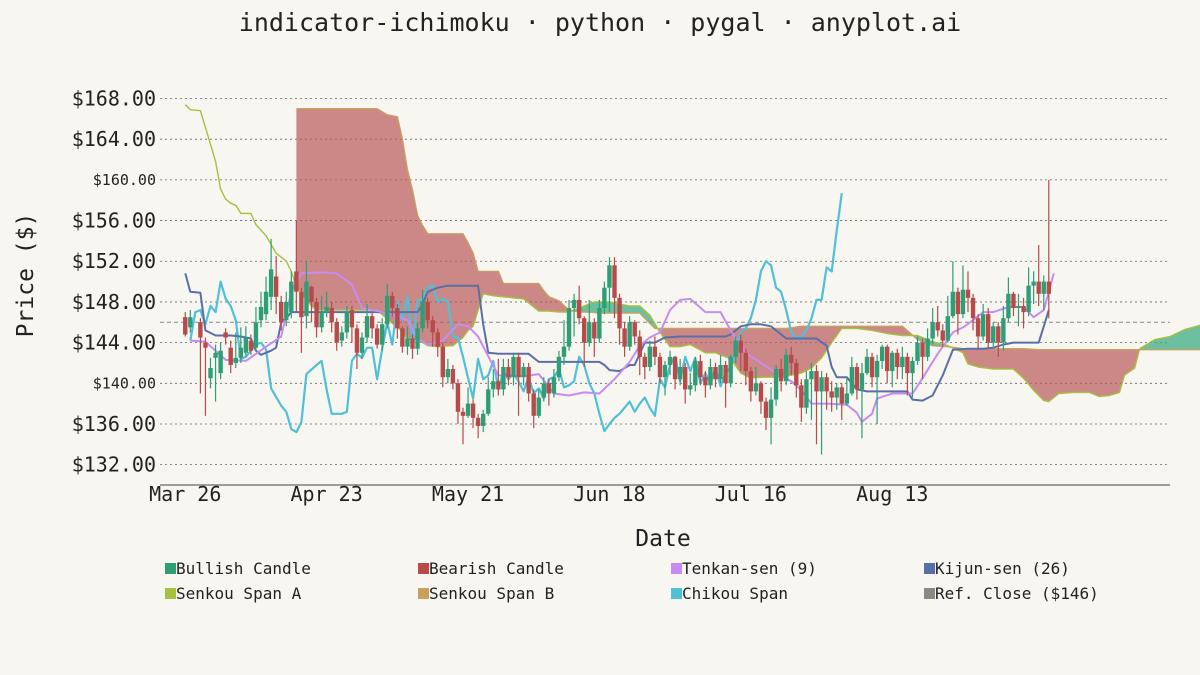 The image size is (1200, 675). What do you see at coordinates (114, 343) in the screenshot?
I see `y-tick-label: $144.00` at bounding box center [114, 343].